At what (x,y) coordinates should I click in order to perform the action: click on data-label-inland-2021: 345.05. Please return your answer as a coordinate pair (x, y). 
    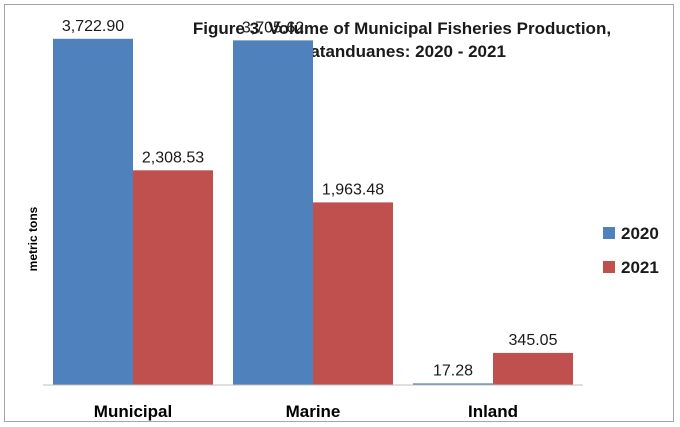
    Looking at the image, I should click on (533, 340).